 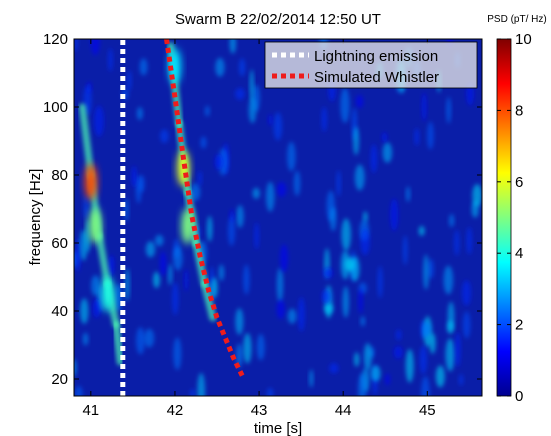 What do you see at coordinates (59, 379) in the screenshot?
I see `y-tick-label: 20` at bounding box center [59, 379].